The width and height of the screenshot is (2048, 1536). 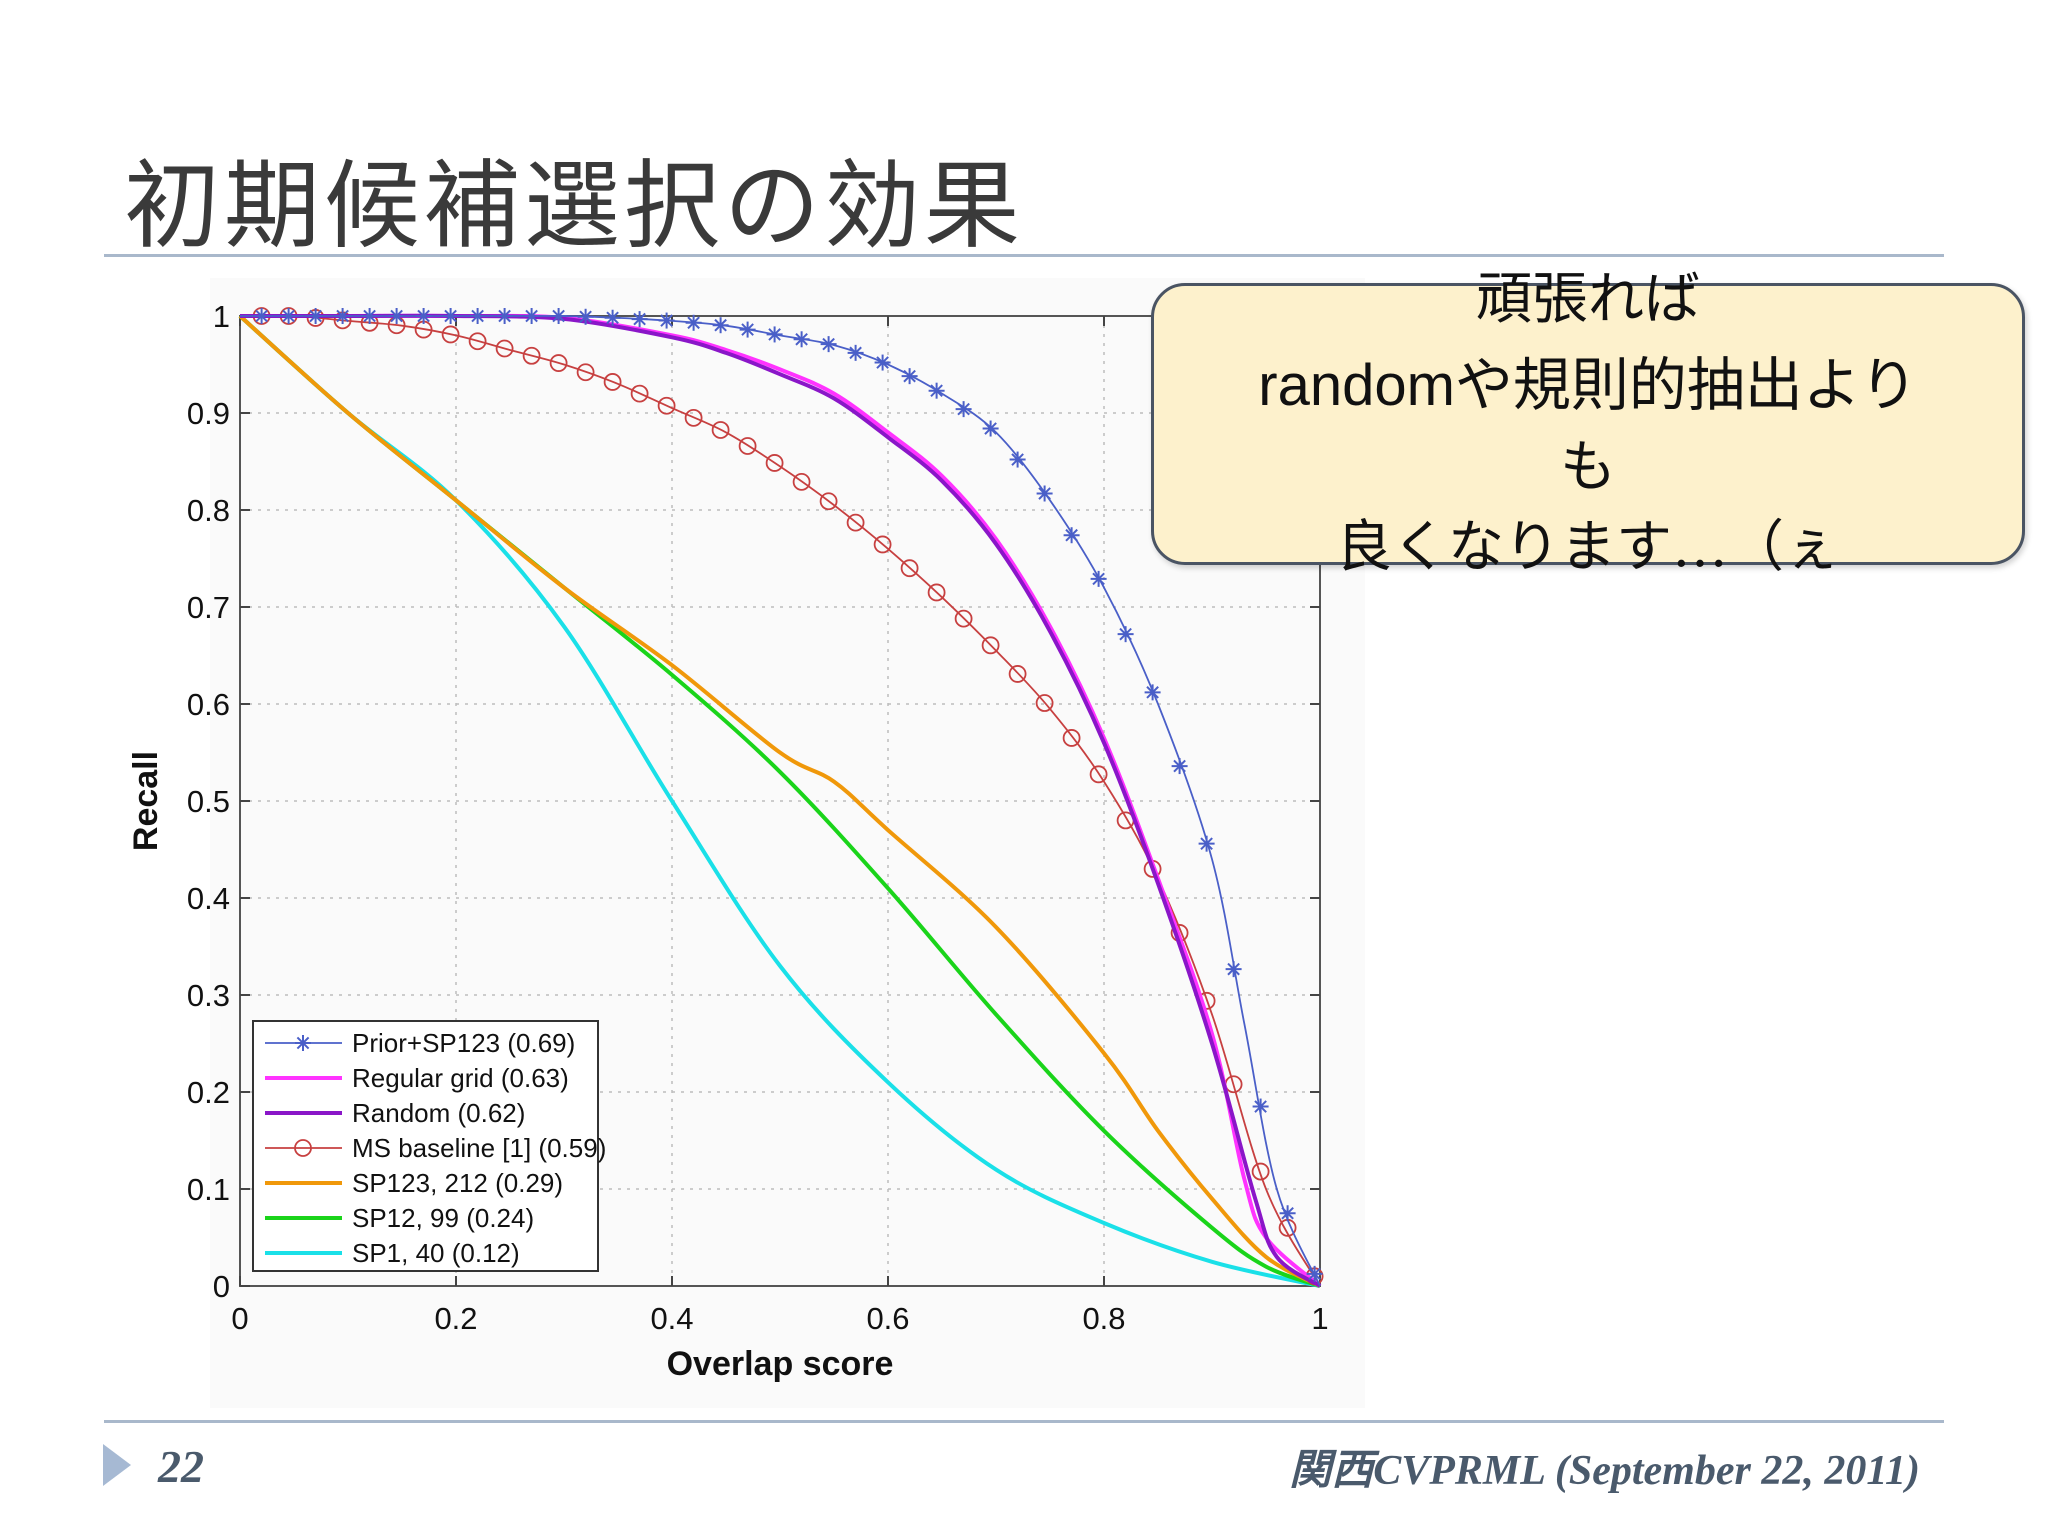 I want to click on legend-label: Regular grid (0.63), so click(x=460, y=1078).